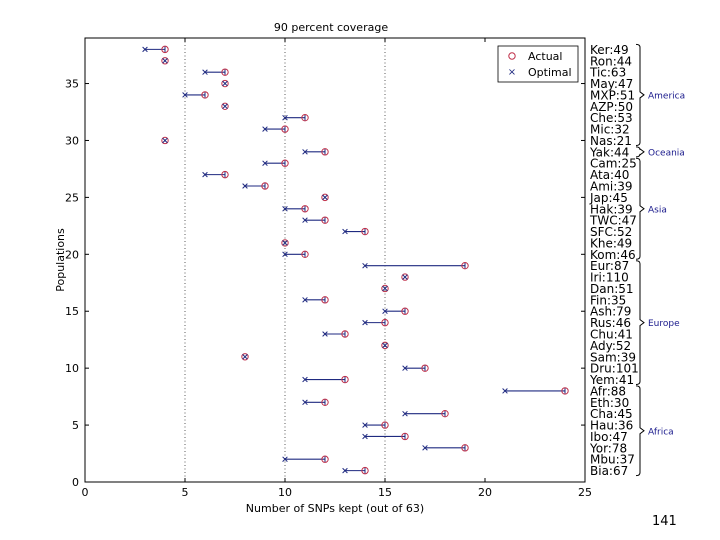 The height and width of the screenshot is (540, 720). Describe the element at coordinates (613, 357) in the screenshot. I see `population-label: Sam:39` at that location.